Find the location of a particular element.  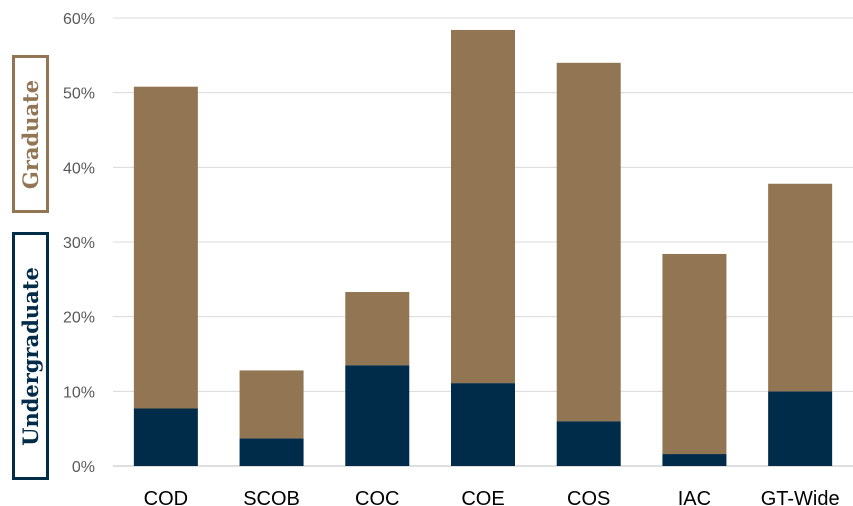

bar-undergraduate-coe is located at coordinates (483, 424).